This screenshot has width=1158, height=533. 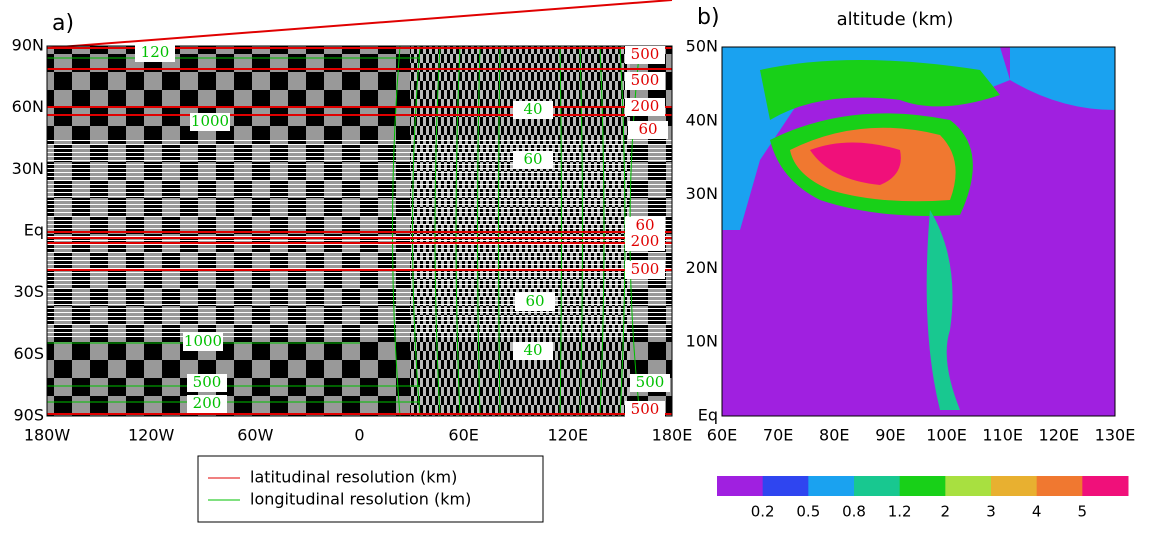 I want to click on x-tick-label: 90E, so click(x=890, y=435).